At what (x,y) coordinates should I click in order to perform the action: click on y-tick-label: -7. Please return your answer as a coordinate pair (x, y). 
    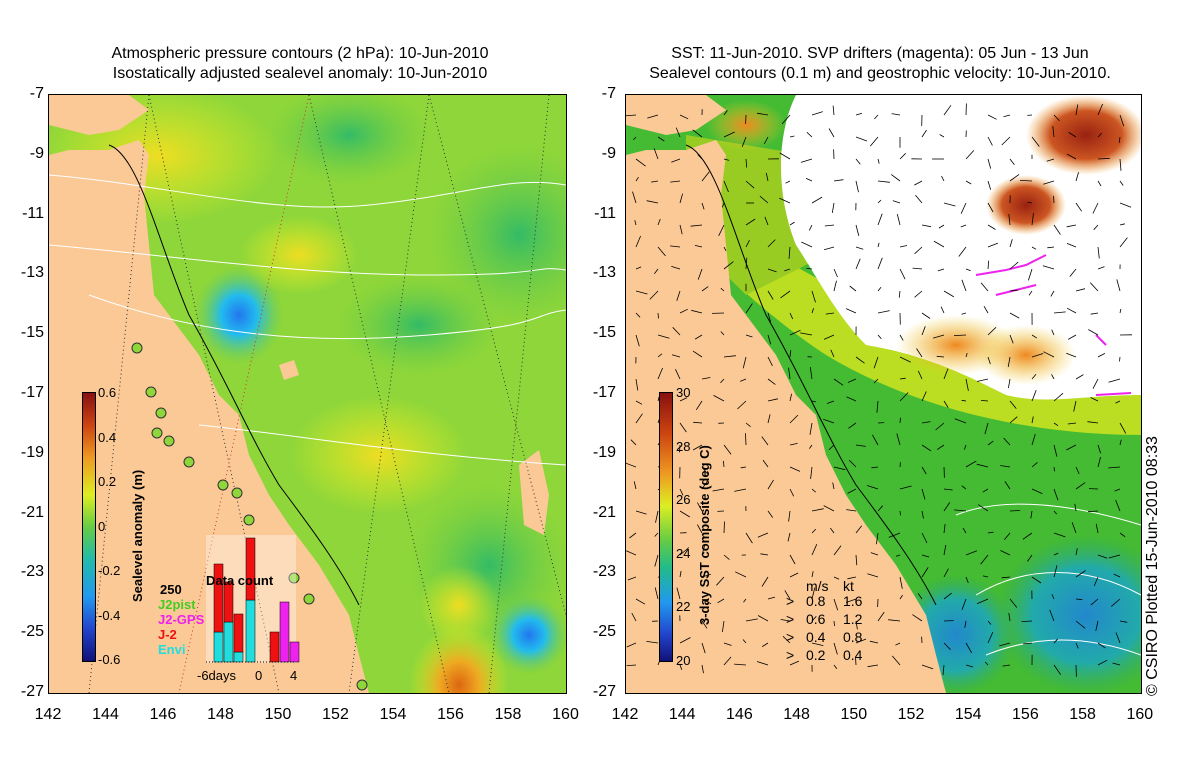
    Looking at the image, I should click on (36, 93).